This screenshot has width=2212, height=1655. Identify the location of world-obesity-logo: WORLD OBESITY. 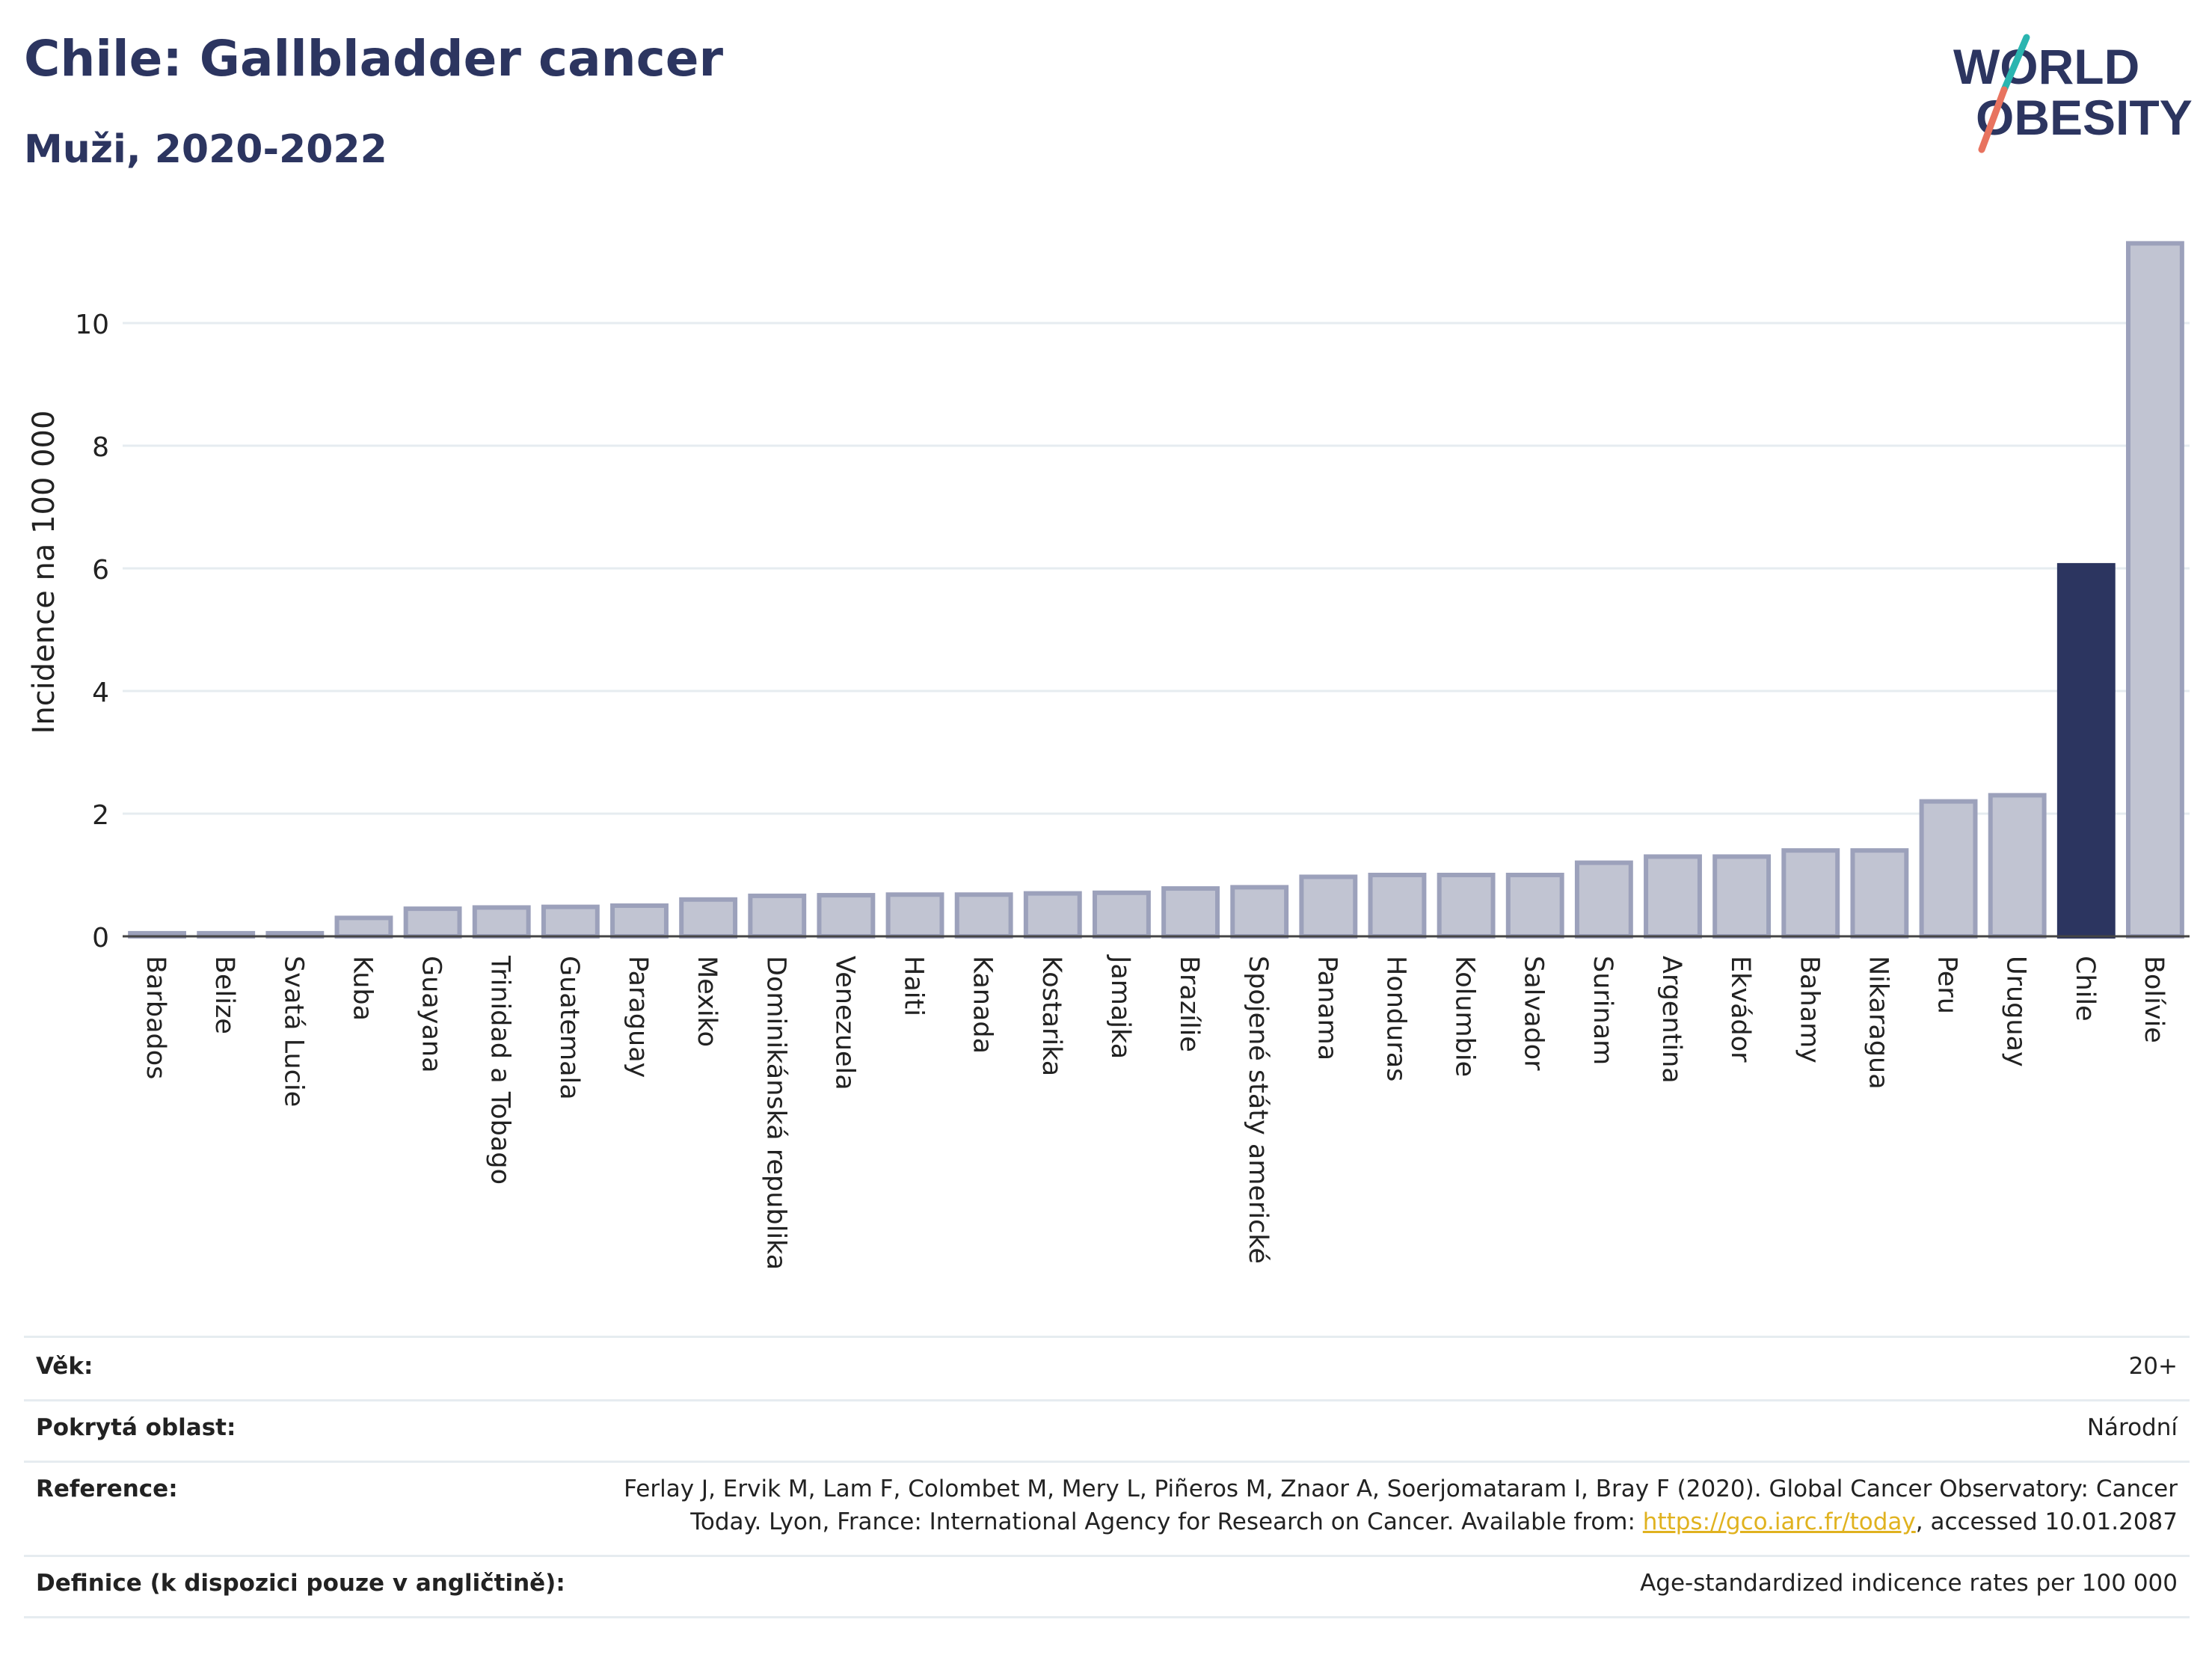
(2073, 93).